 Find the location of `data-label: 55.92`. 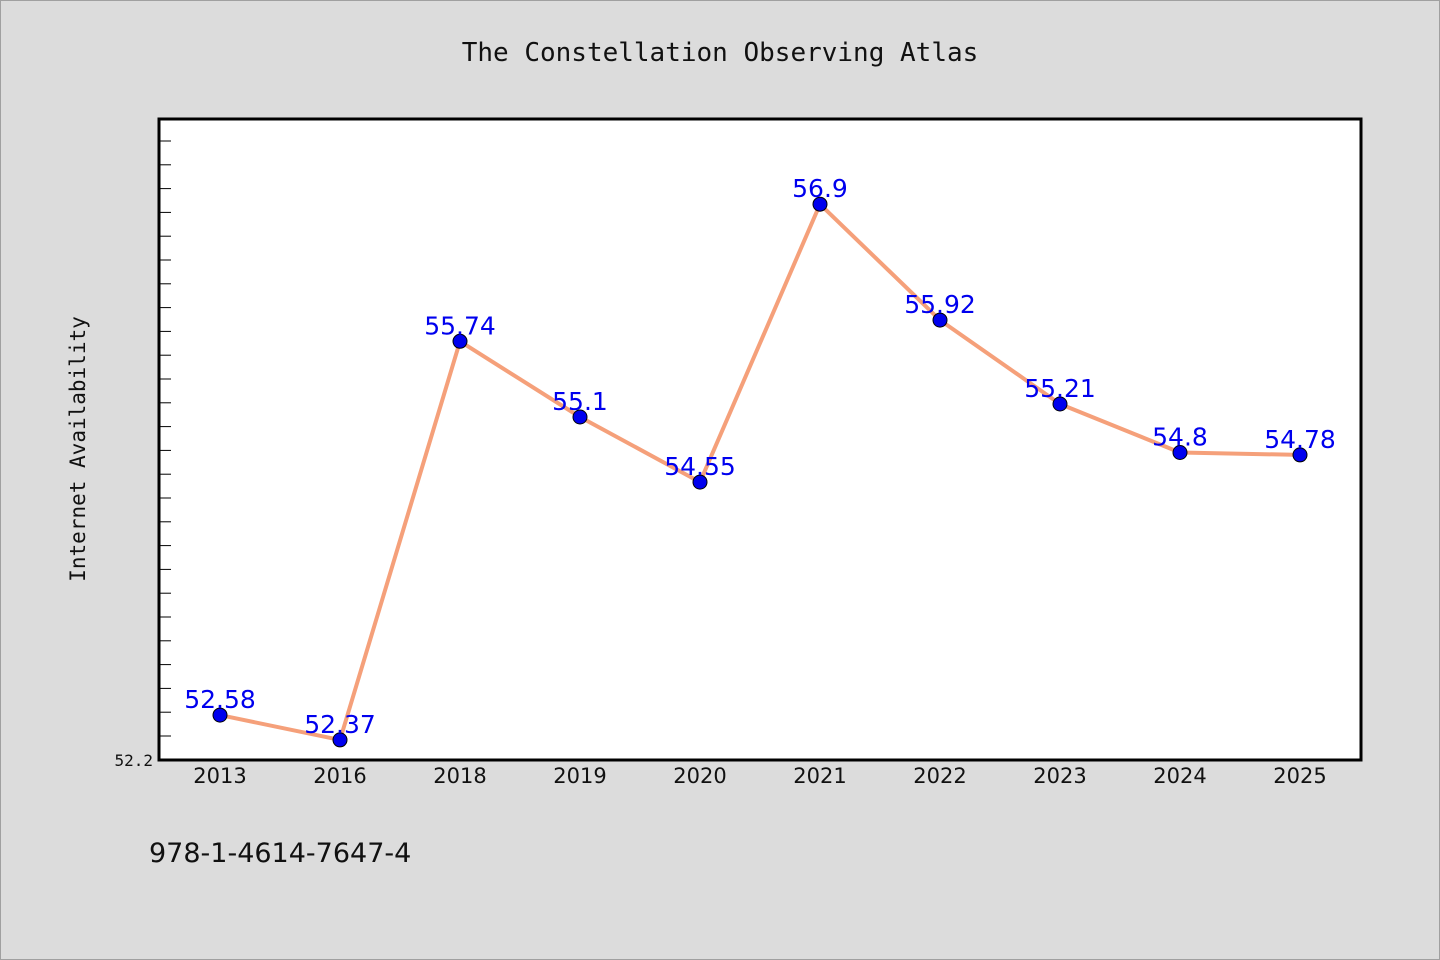

data-label: 55.92 is located at coordinates (940, 304).